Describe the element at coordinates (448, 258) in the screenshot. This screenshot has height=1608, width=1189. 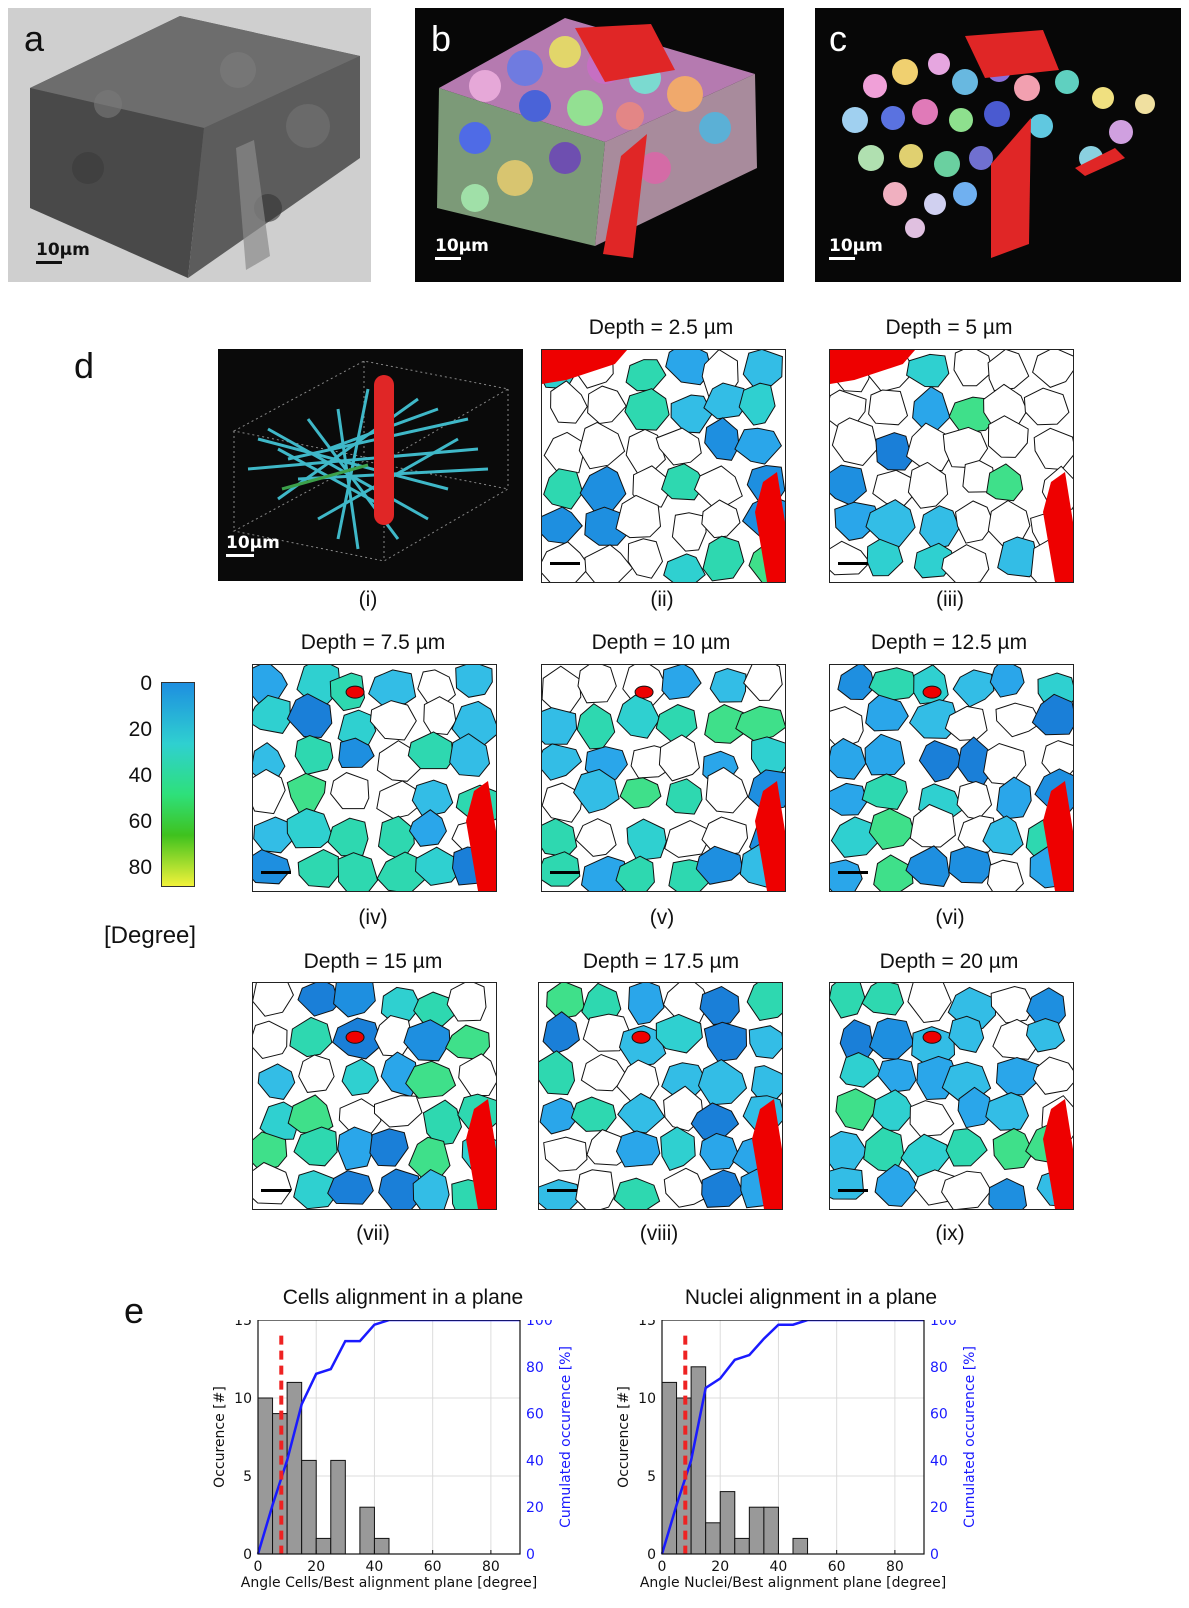
I see `scale-line-b` at that location.